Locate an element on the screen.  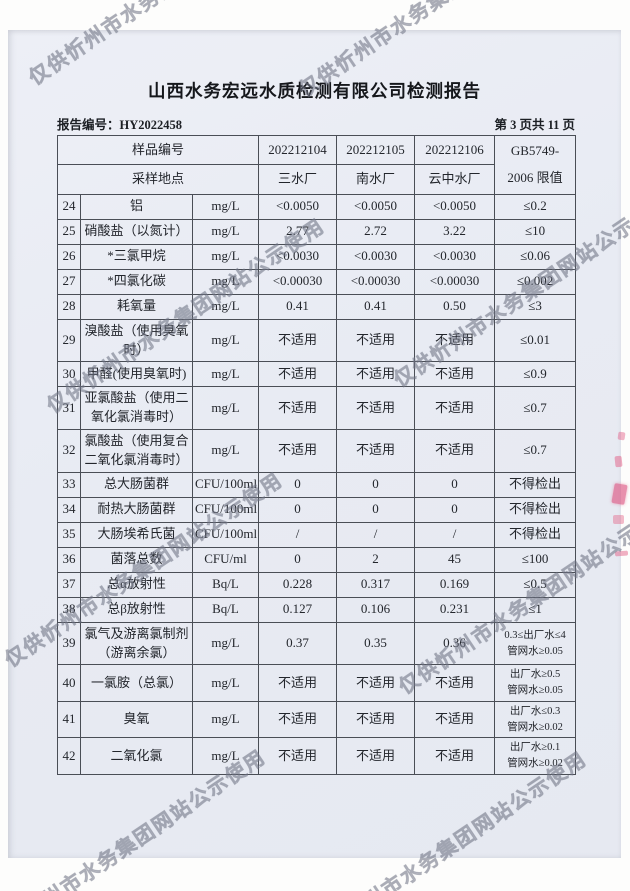
param-name: 耐热大肠菌群 is located at coordinates (136, 509).